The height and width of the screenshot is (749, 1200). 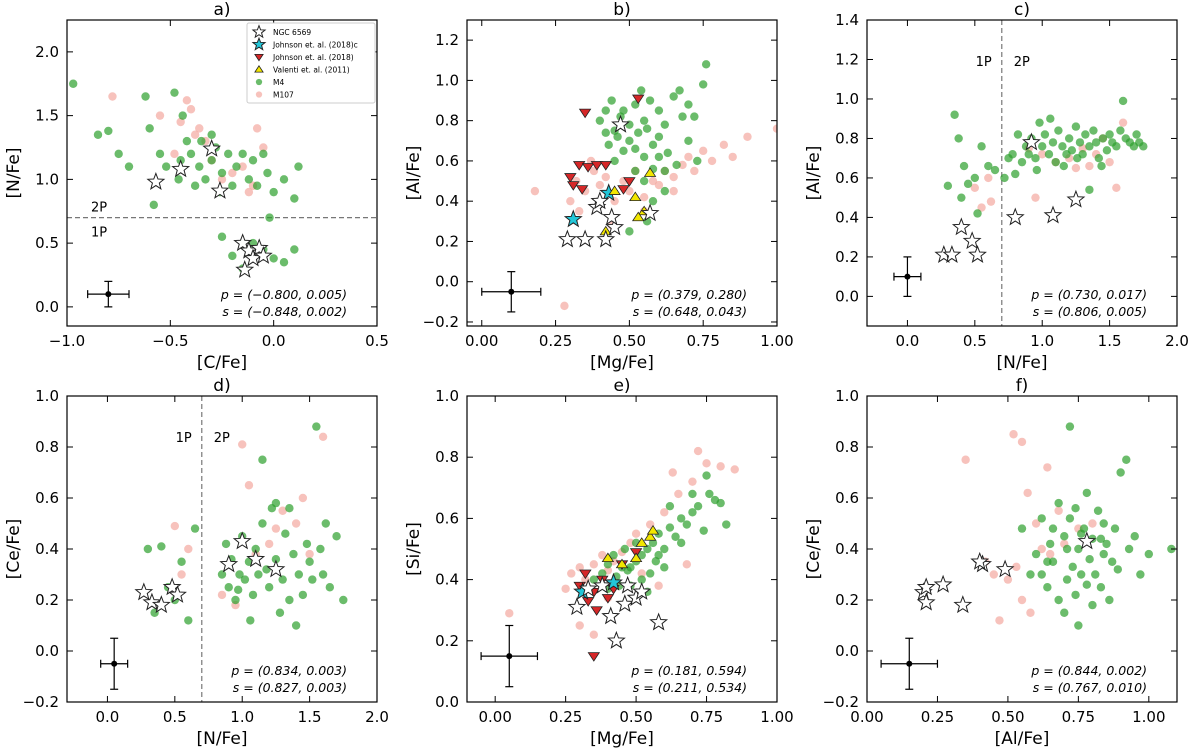 What do you see at coordinates (1090, 311) in the screenshot?
I see `stat-spearman: s = (0.806, 0.005)` at bounding box center [1090, 311].